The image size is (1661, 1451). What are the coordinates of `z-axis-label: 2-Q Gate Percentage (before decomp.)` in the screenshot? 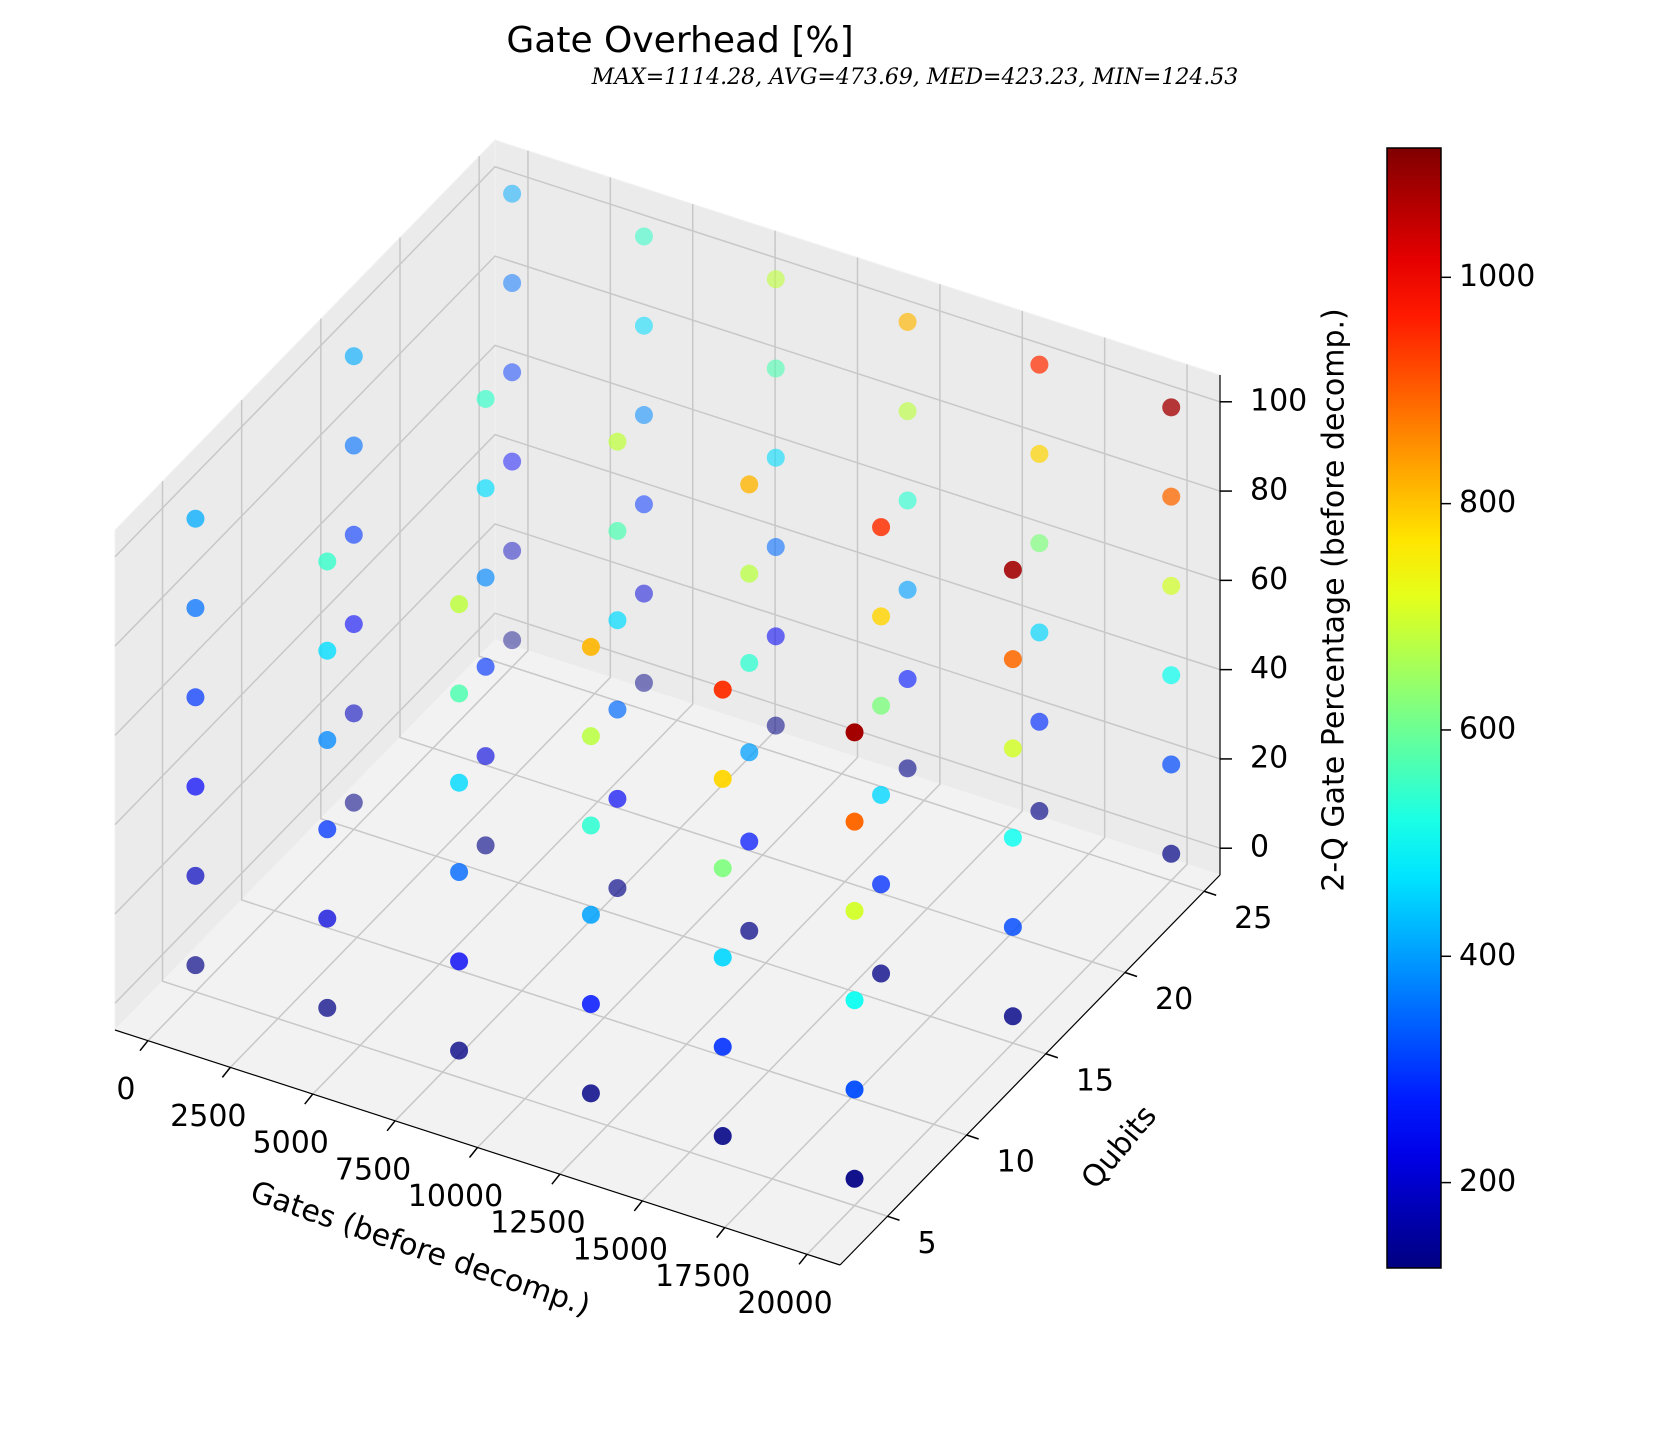 It's located at (1334, 600).